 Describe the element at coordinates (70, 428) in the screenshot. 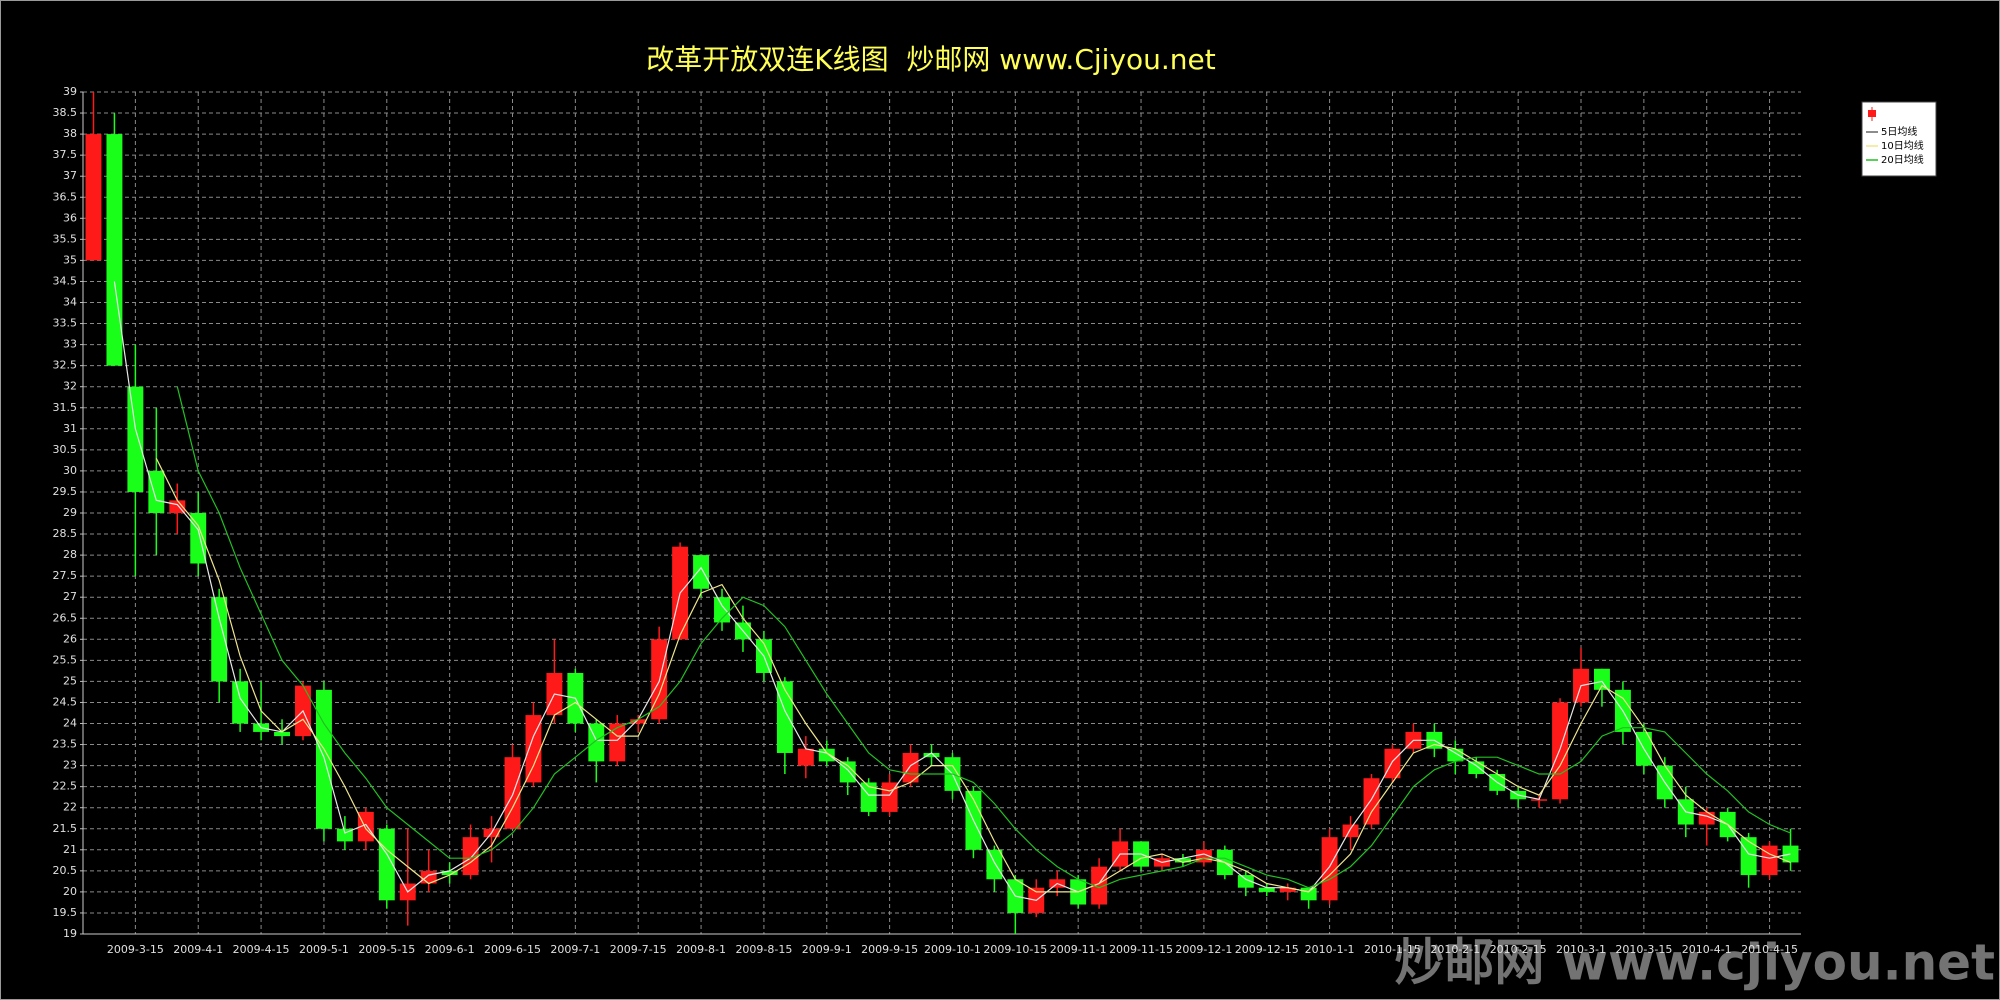

I see `y-tick-label: 31` at that location.